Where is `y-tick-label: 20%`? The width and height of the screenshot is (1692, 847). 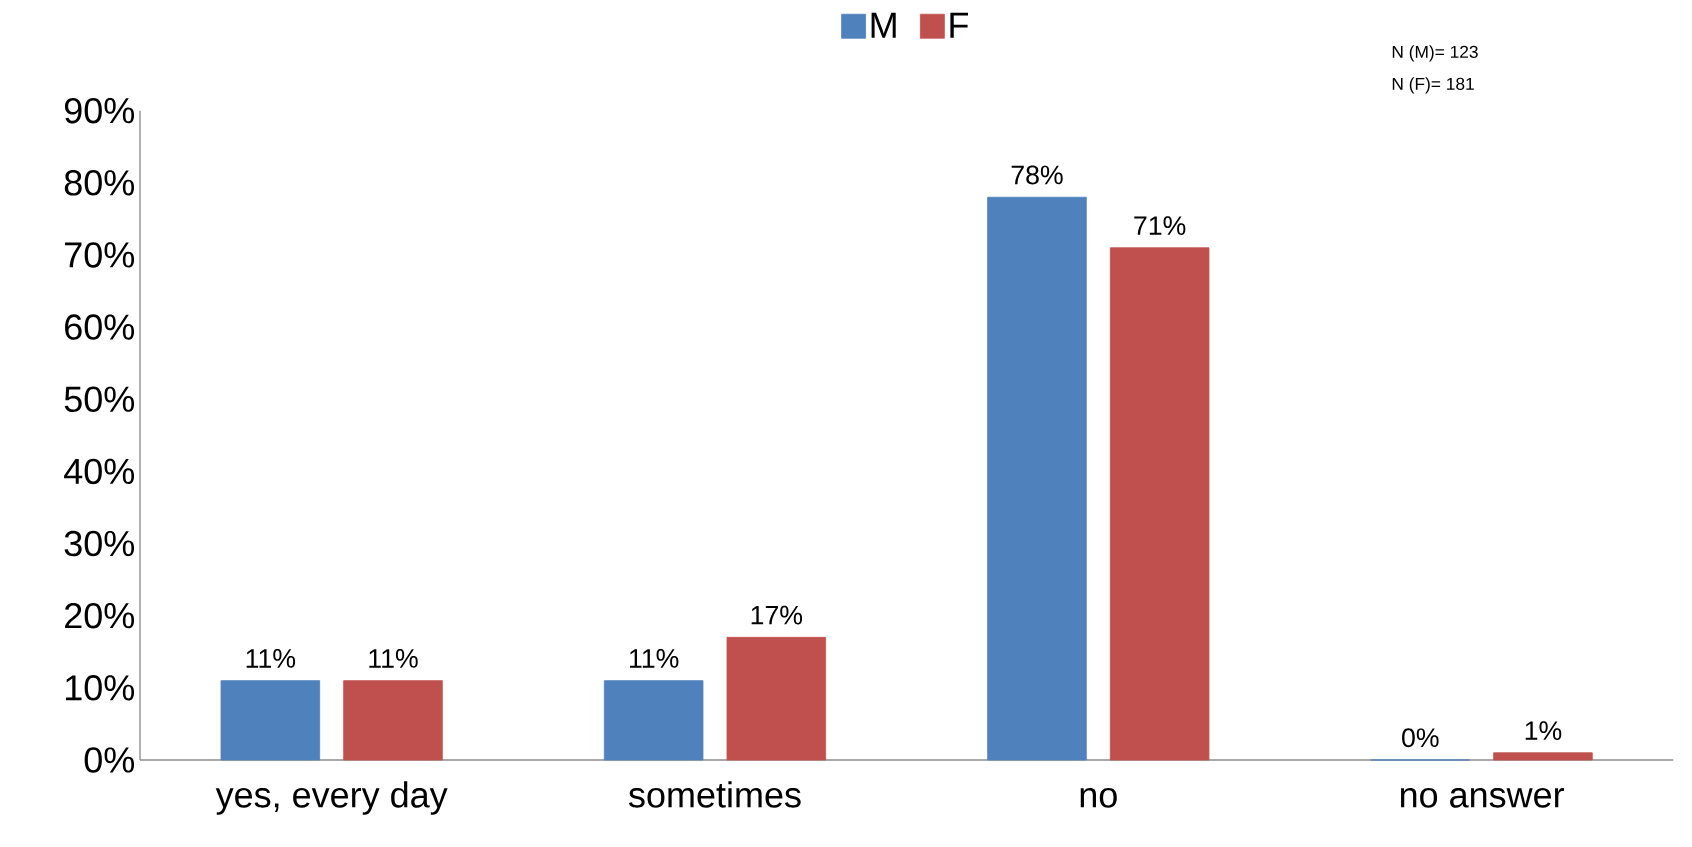
y-tick-label: 20% is located at coordinates (100, 616).